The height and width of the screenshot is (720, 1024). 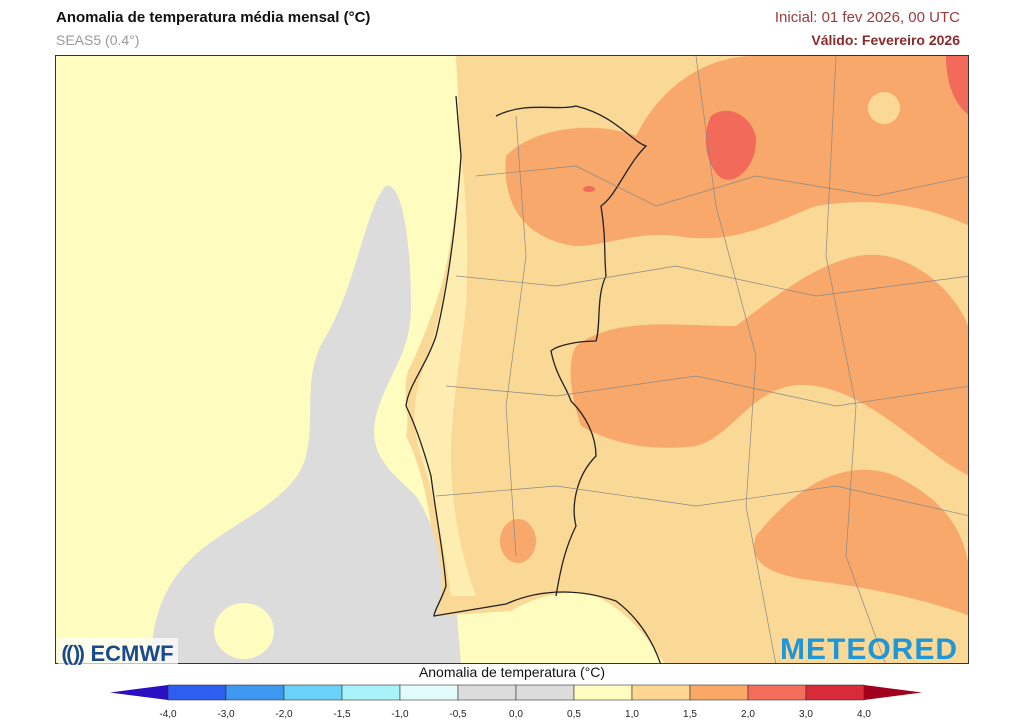 What do you see at coordinates (518, 541) in the screenshot?
I see `warm-anomaly-algarve` at bounding box center [518, 541].